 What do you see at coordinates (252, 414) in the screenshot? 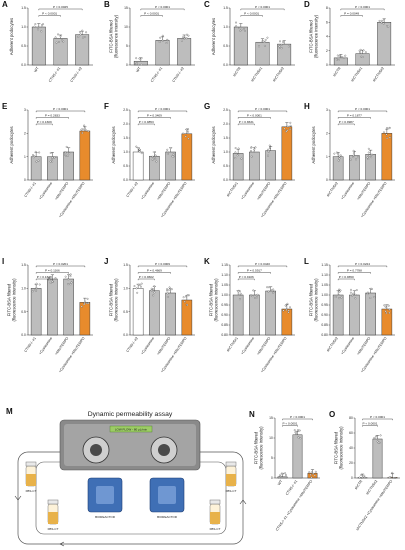
I see `panel-letter: N` at bounding box center [252, 414].